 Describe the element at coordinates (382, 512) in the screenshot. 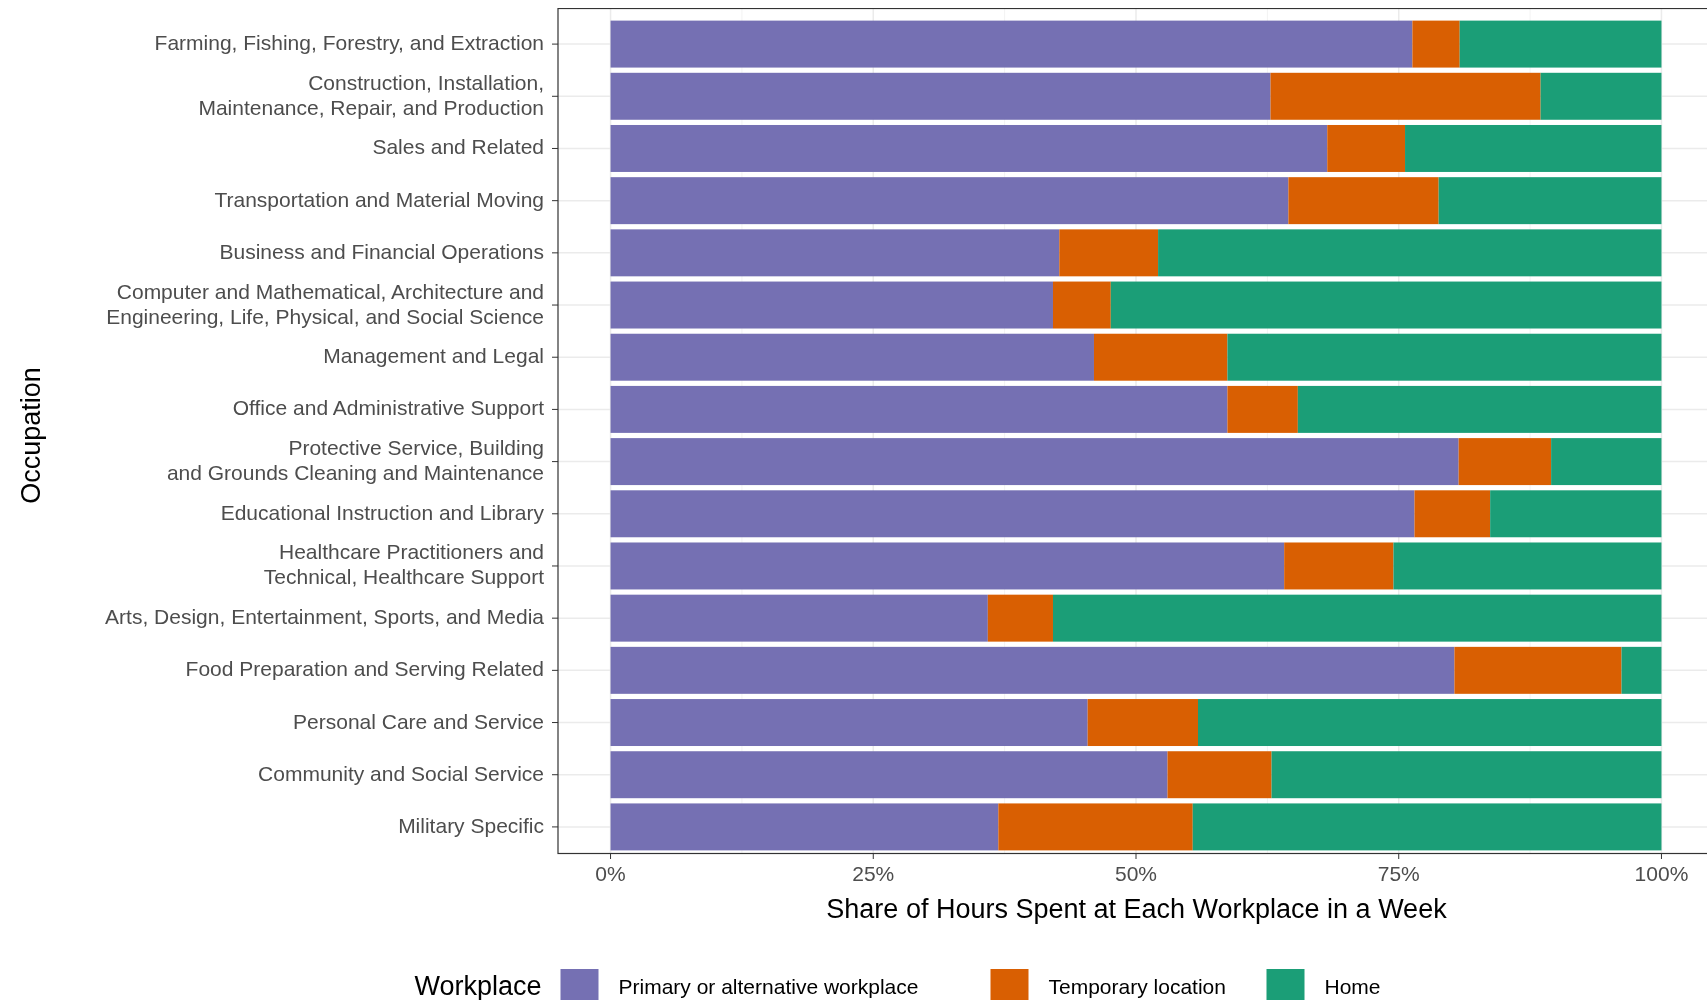

I see `y-tick-label: Educational Instruction and Library` at that location.